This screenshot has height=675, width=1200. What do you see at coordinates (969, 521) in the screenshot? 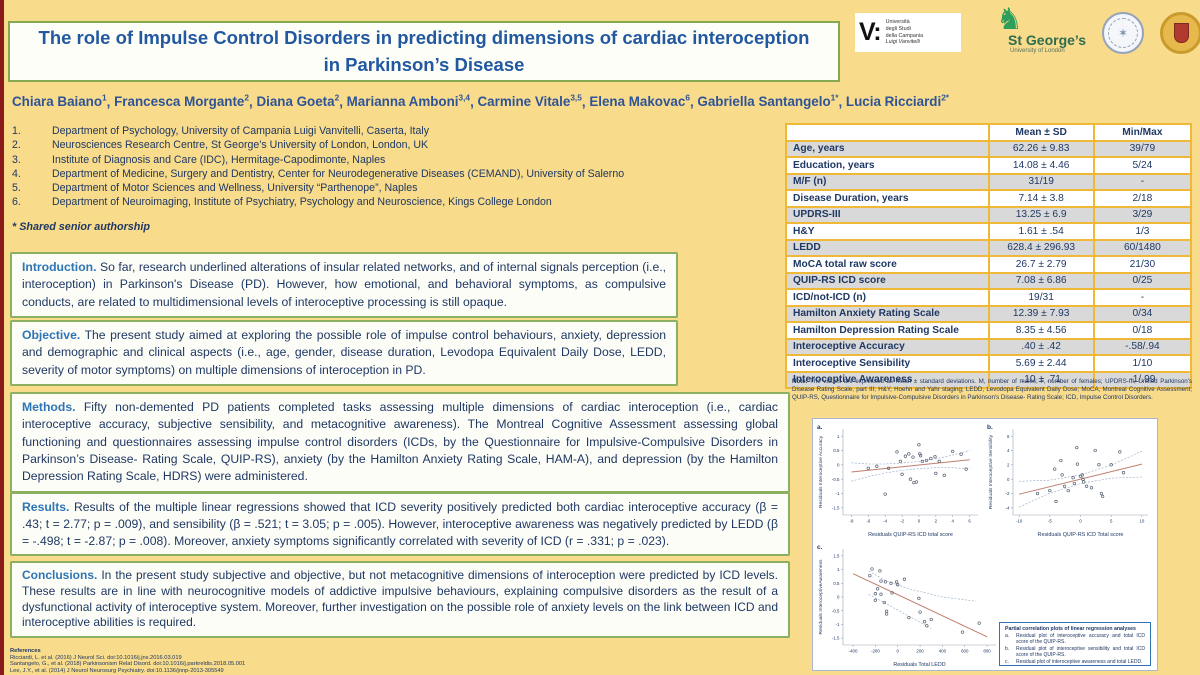
I see `svg-text: 6` at bounding box center [969, 521].